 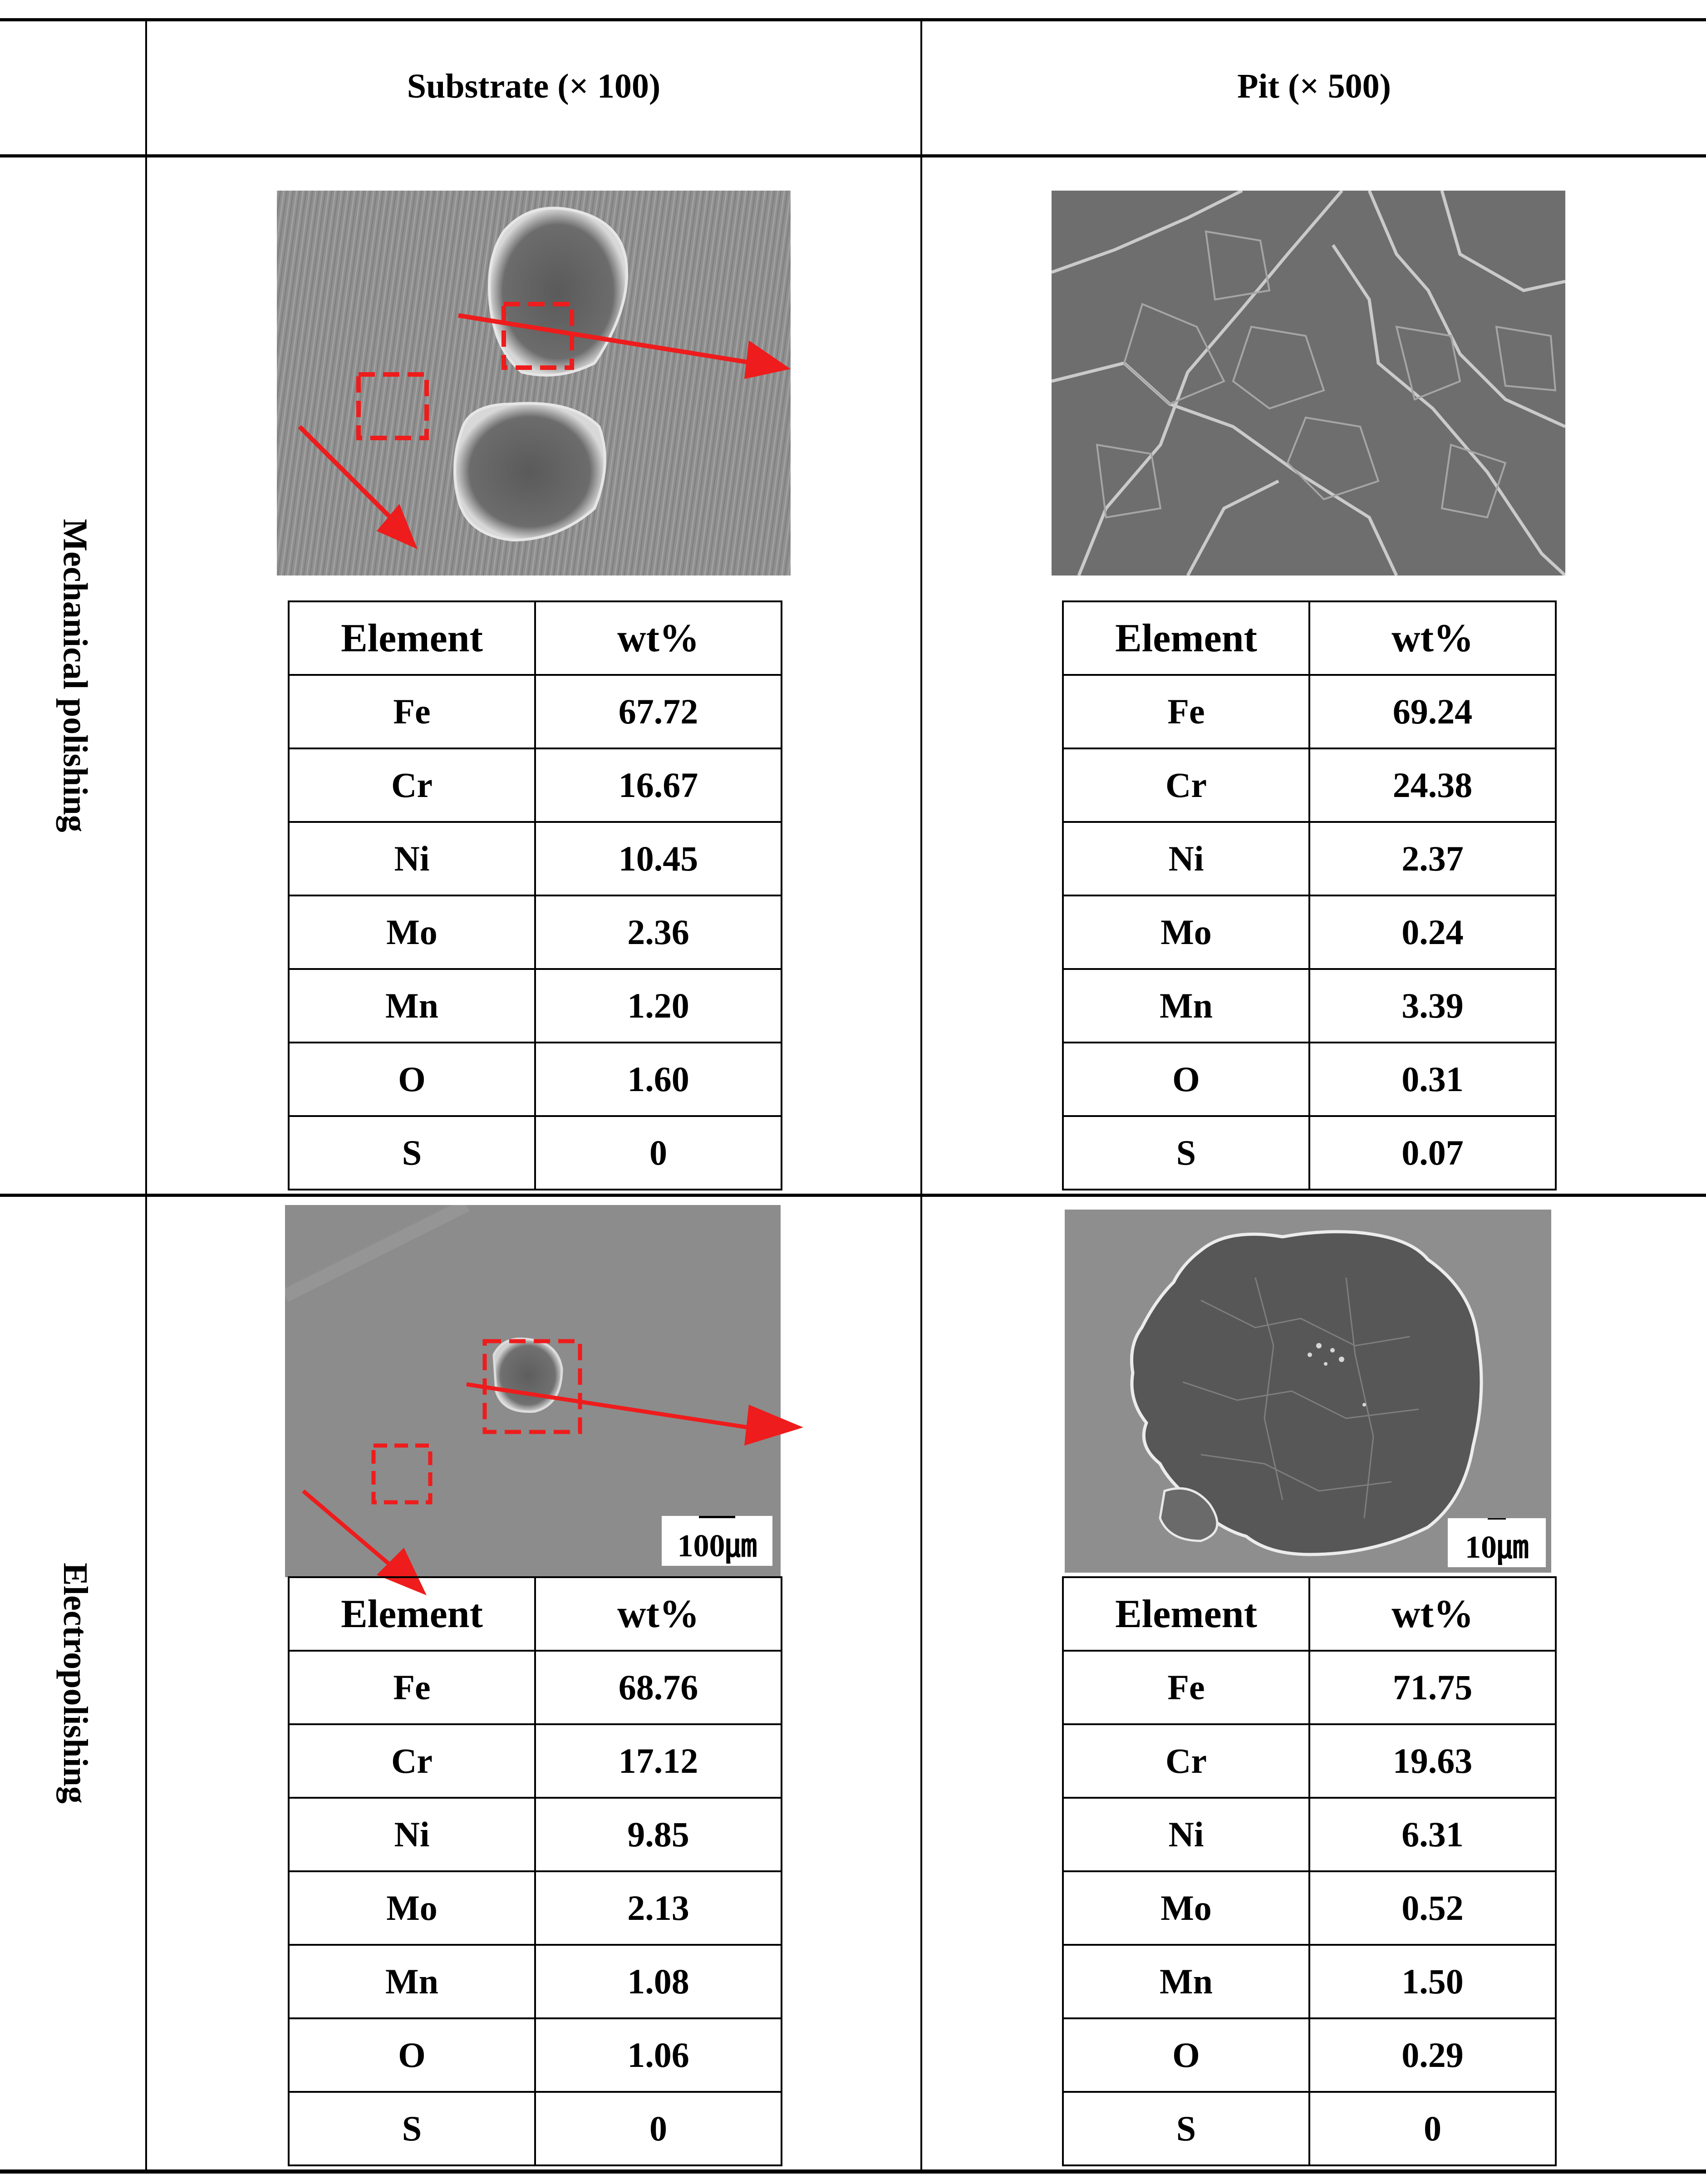 I want to click on table-row: Mn 1.50, so click(x=1309, y=1982).